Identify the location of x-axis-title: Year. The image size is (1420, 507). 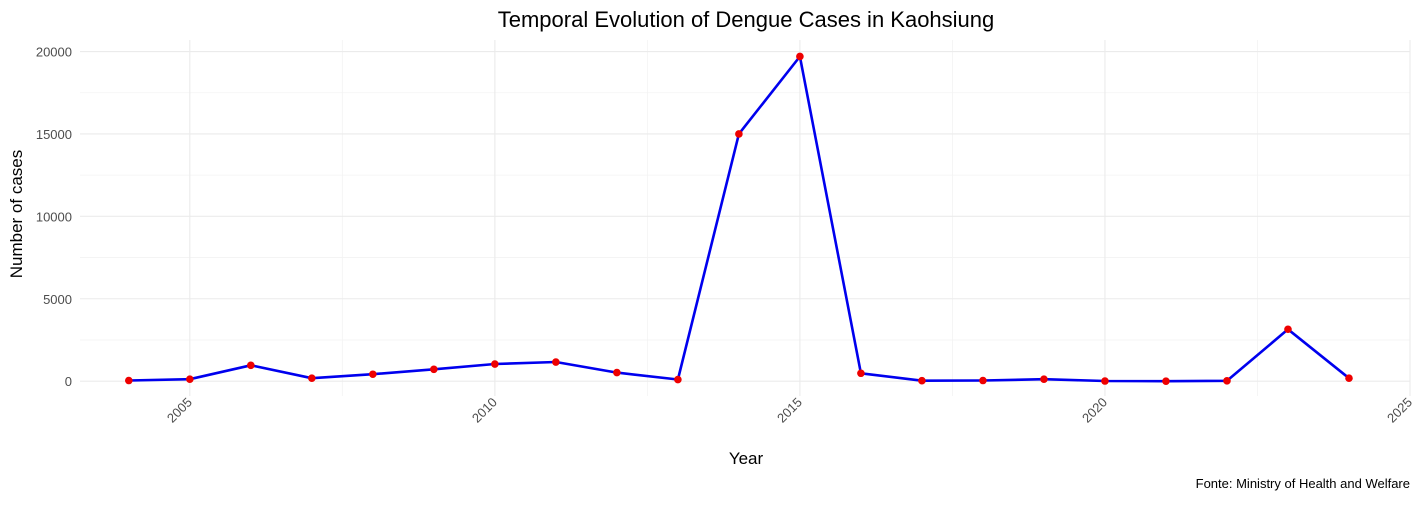
(746, 458).